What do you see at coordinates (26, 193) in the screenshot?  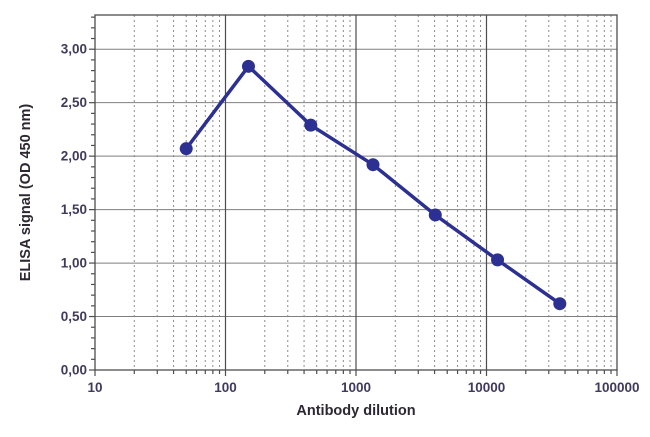 I see `y-axis-title: ELISA signal (OD 450 nm)` at bounding box center [26, 193].